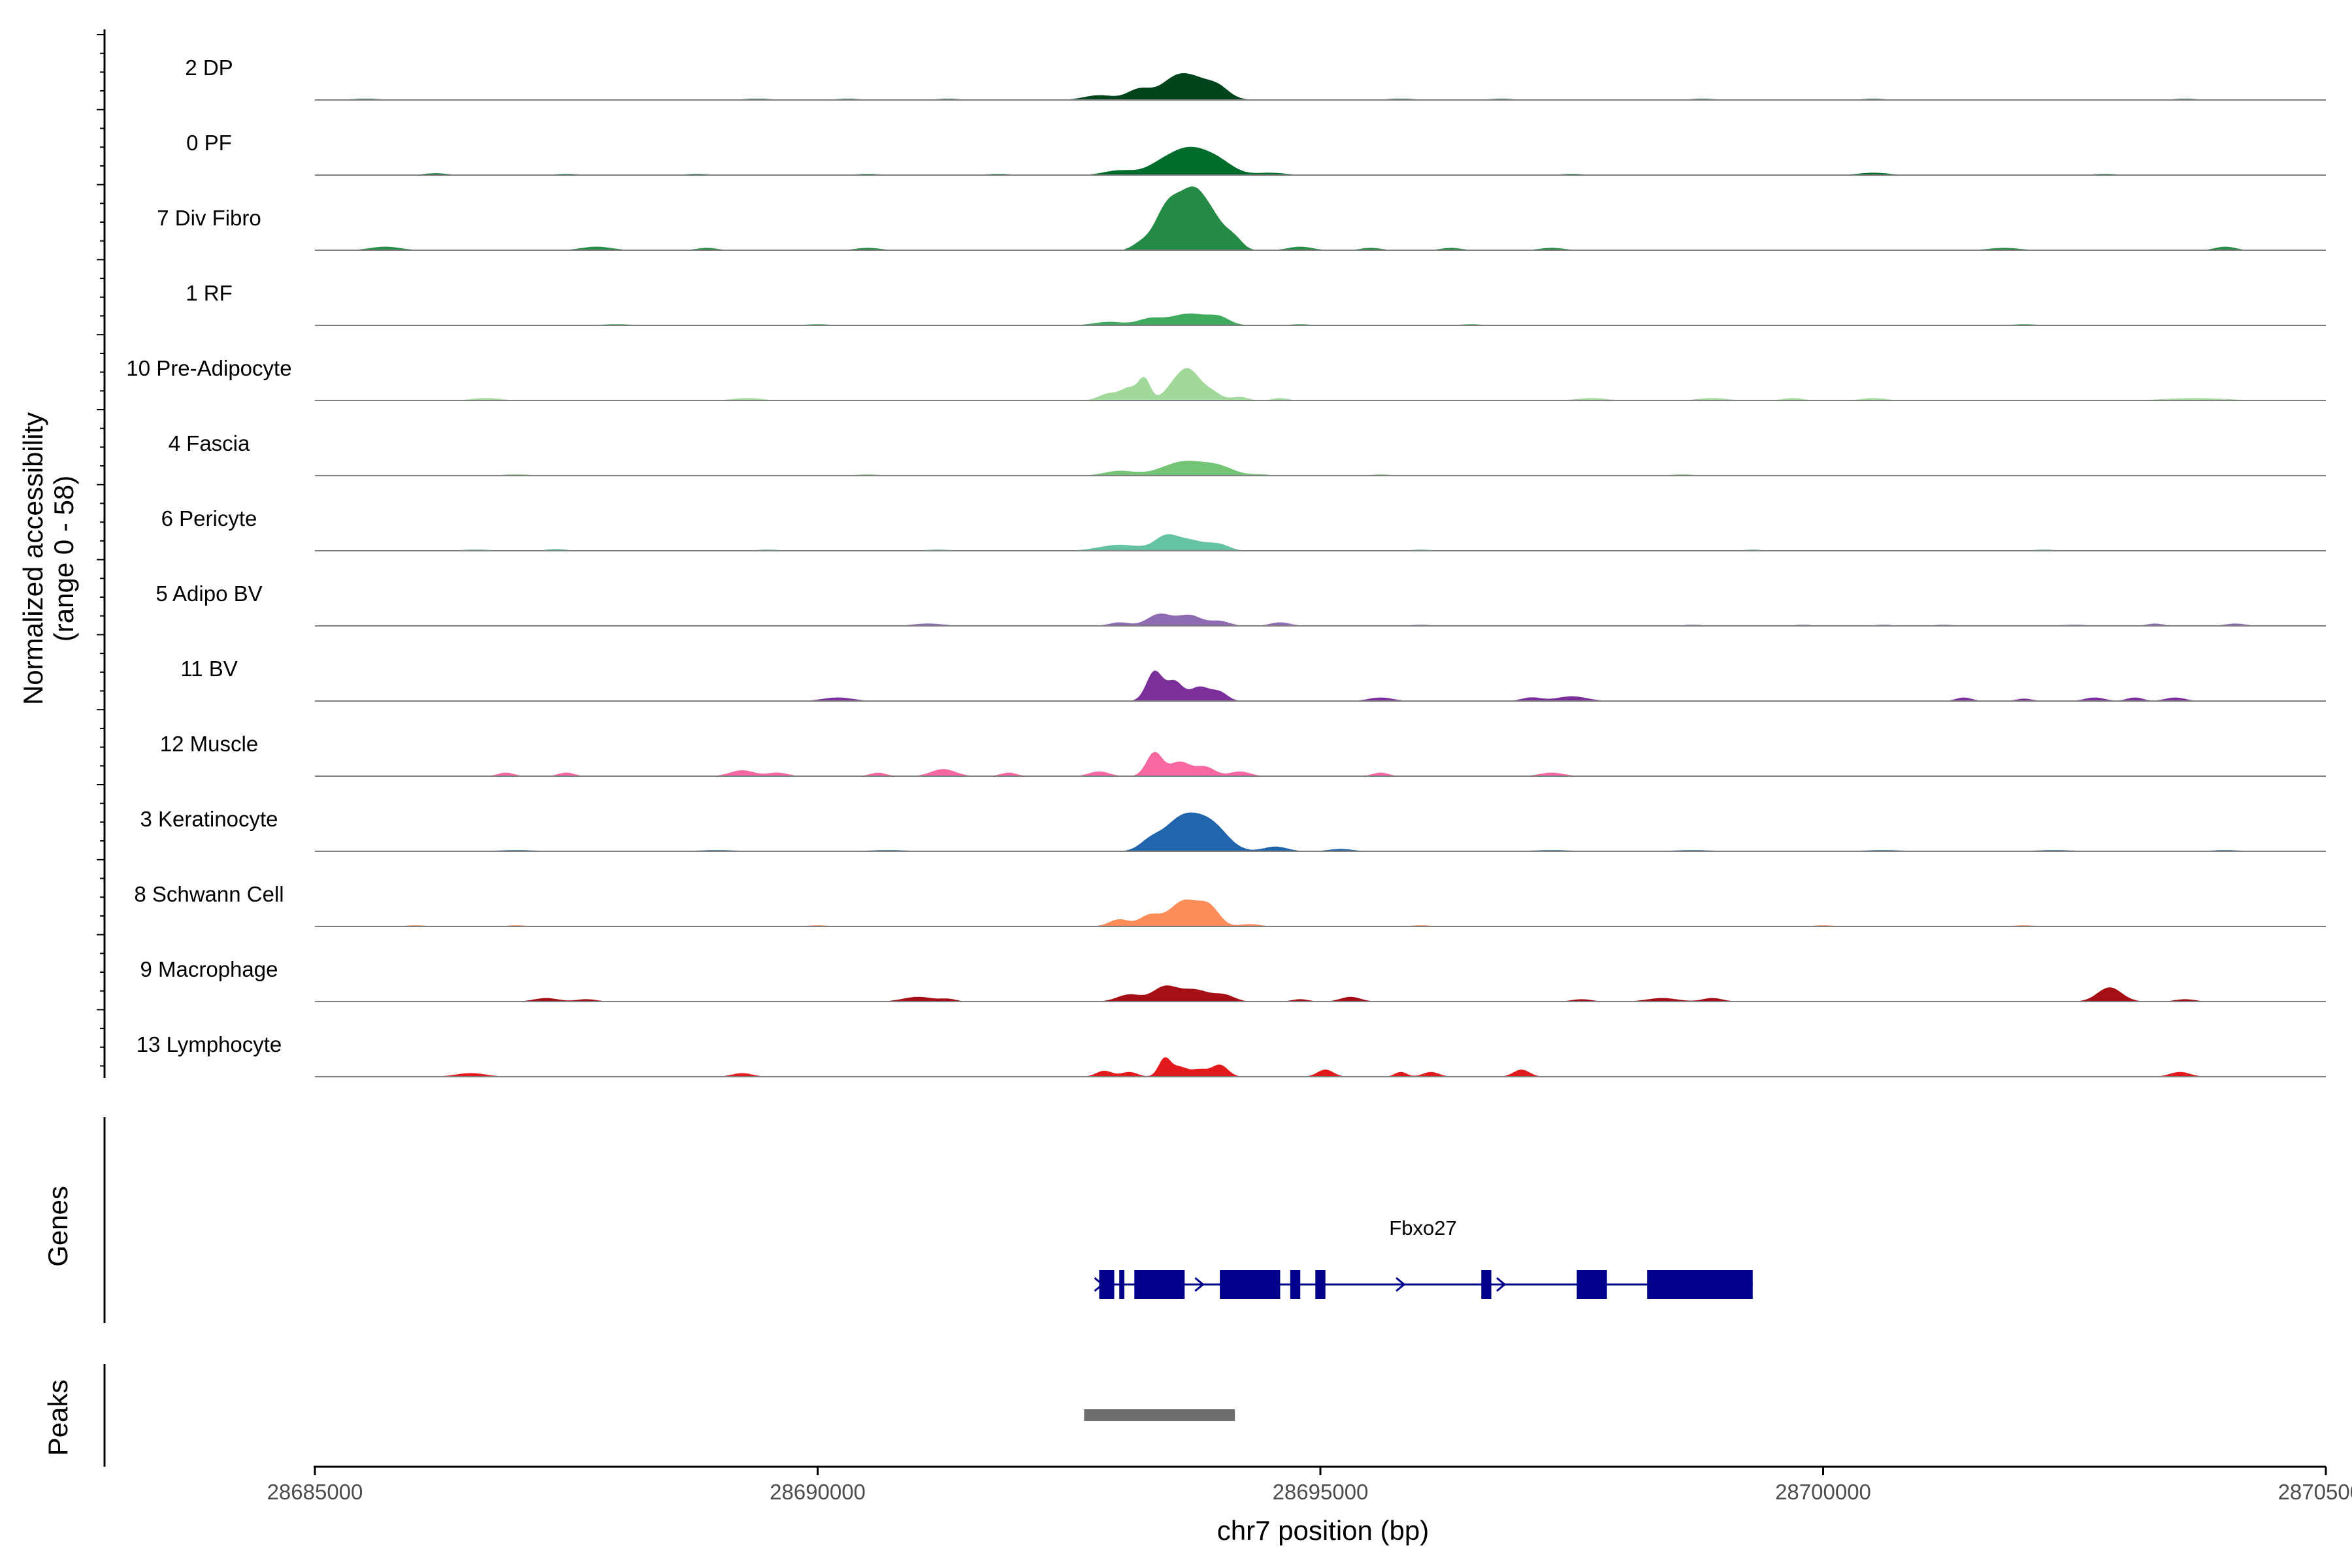  I want to click on coverage-track: 10 Pre-Adipocyte, so click(1226, 378).